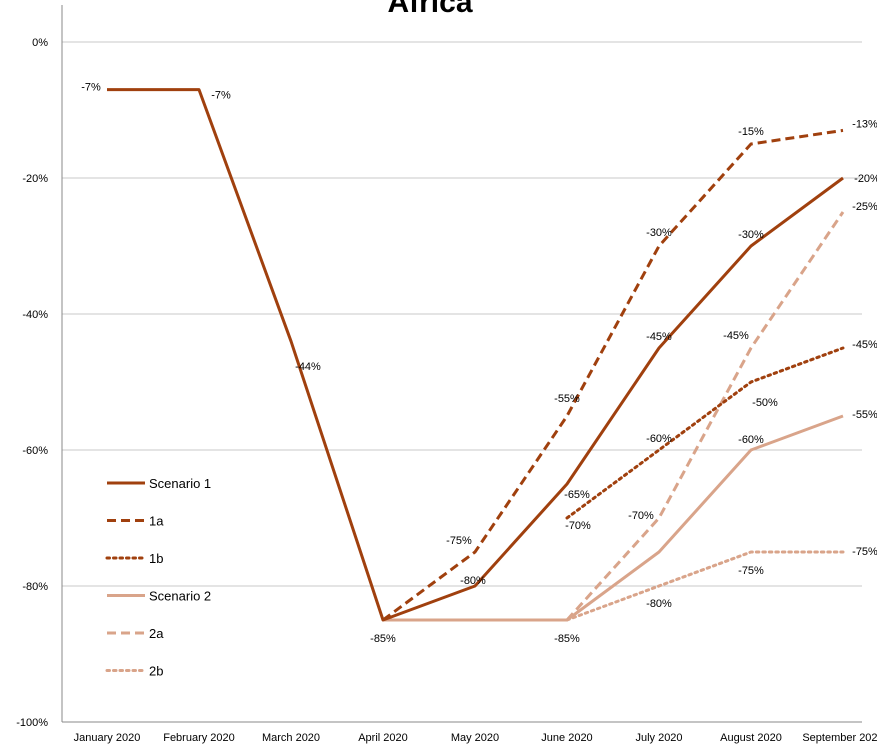  What do you see at coordinates (308, 367) in the screenshot?
I see `data-label: -44%` at bounding box center [308, 367].